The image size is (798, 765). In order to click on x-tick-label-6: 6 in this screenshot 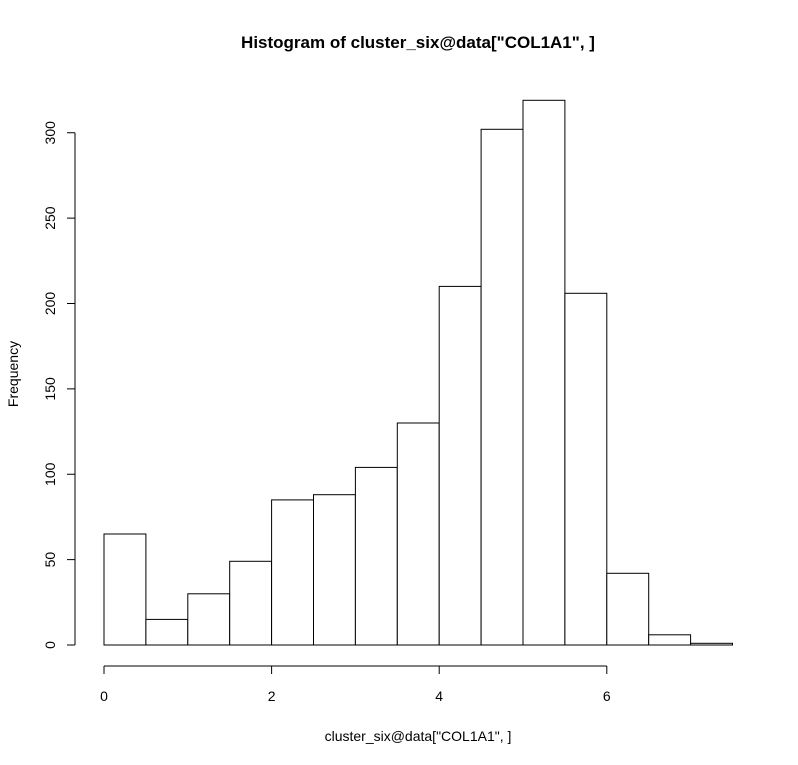, I will do `click(607, 696)`.